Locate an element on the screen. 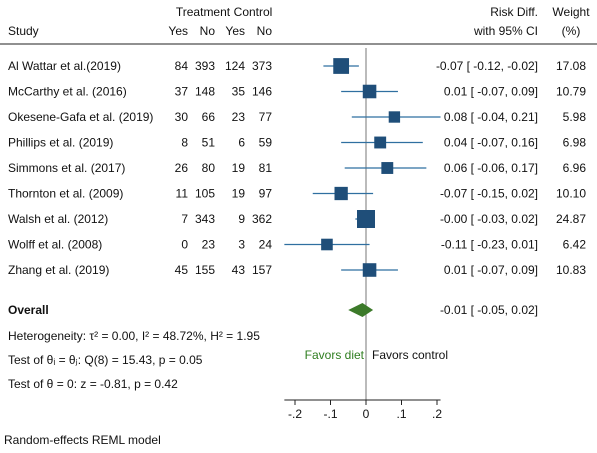 The height and width of the screenshot is (453, 597). favors-control-label: Favors control is located at coordinates (410, 355).